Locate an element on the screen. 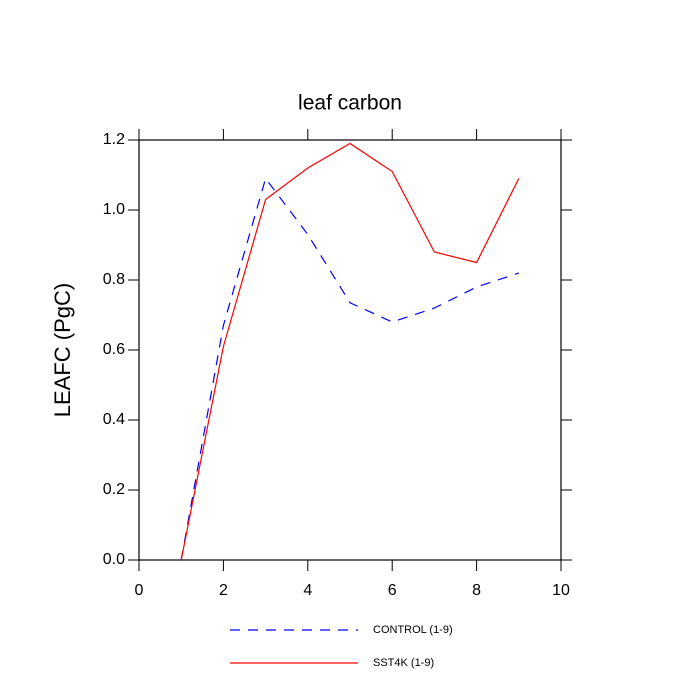 The image size is (700, 700). y-tick-label: 0.2 is located at coordinates (114, 489).